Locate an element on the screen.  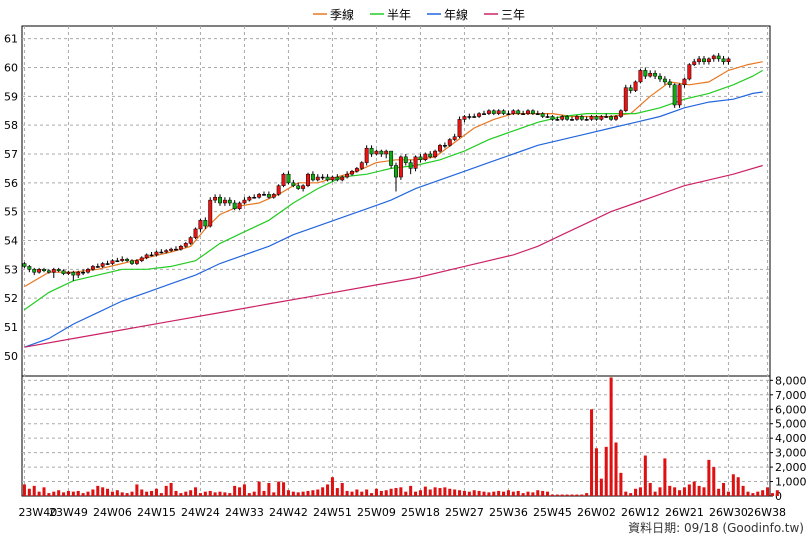
price-tick-label: 51 is located at coordinates (11, 327).